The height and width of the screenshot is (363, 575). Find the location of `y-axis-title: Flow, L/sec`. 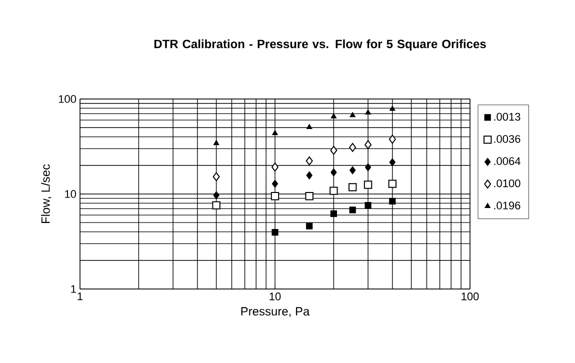

y-axis-title: Flow, L/sec is located at coordinates (46, 194).